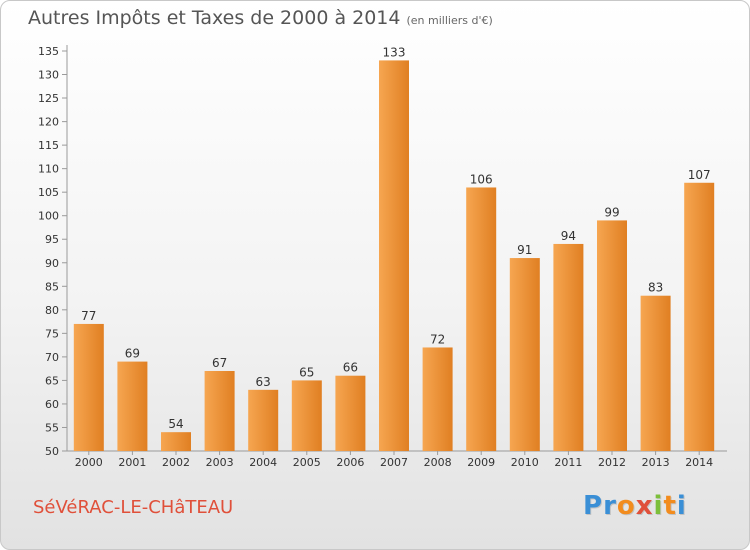 This screenshot has width=750, height=550. I want to click on x-tick-label: 2000, so click(89, 462).